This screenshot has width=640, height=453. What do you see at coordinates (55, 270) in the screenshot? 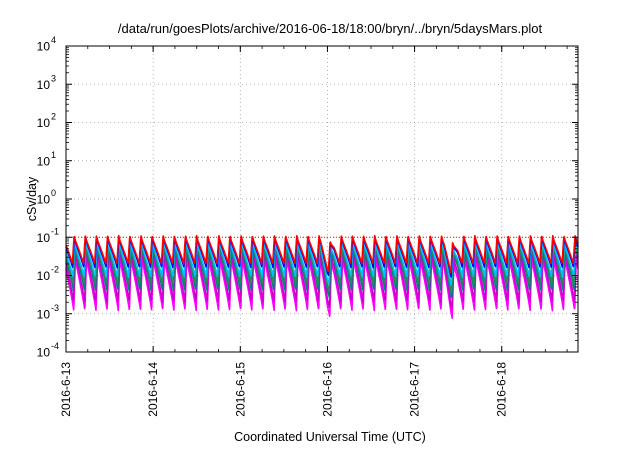
I see `y-tick-exponent: -2` at bounding box center [55, 270].